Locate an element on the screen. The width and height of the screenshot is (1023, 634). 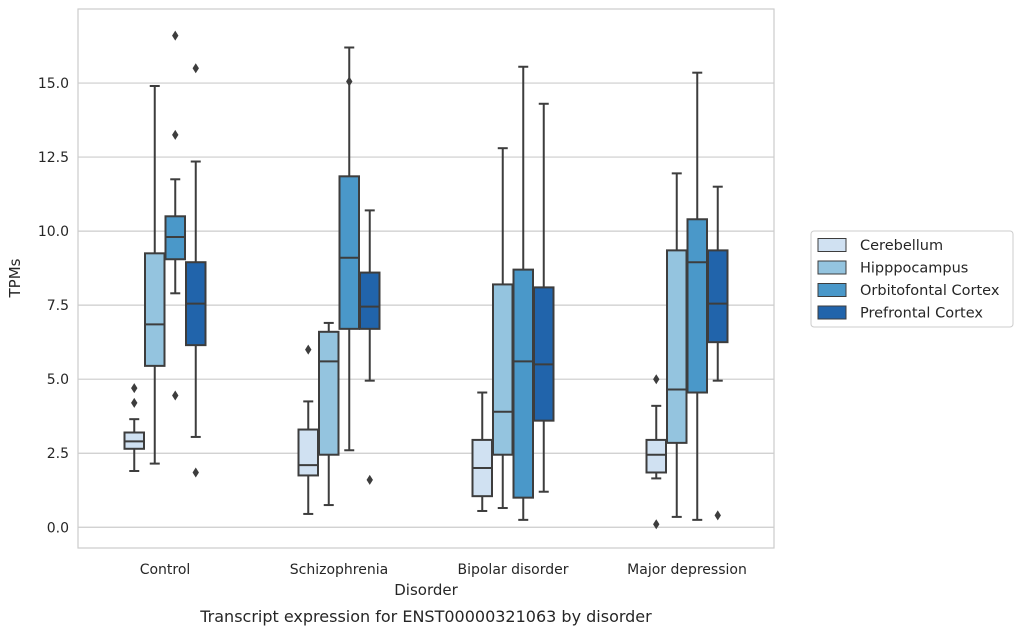
x-tick-label: Control is located at coordinates (165, 570).